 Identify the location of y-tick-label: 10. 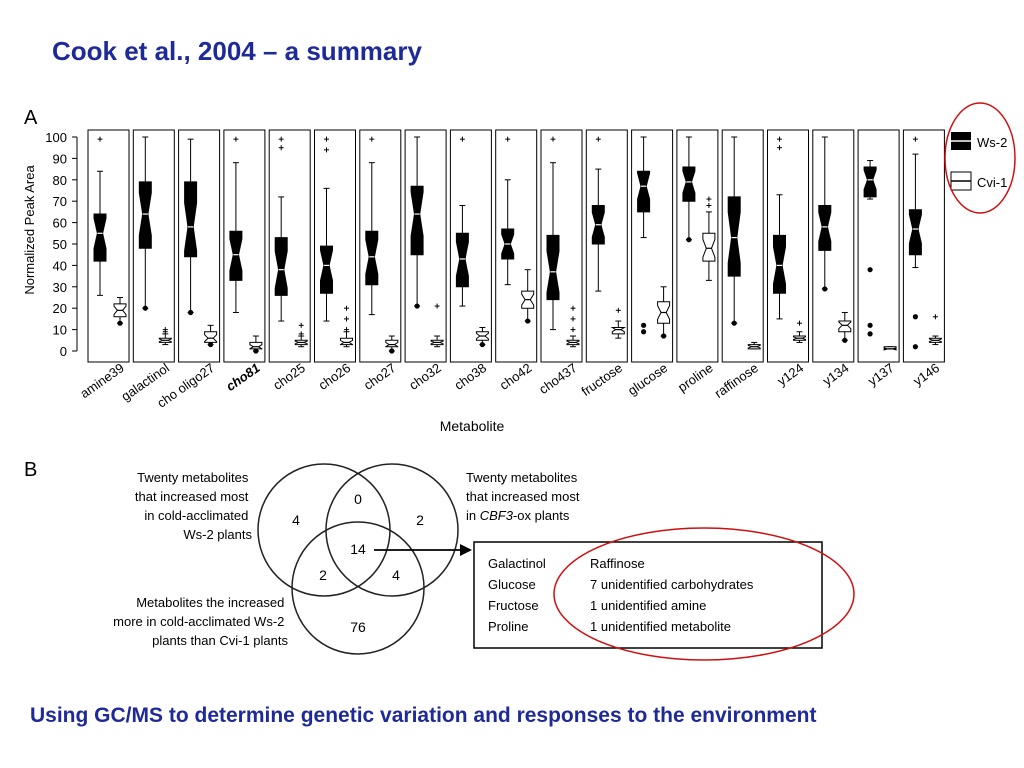
(60, 330).